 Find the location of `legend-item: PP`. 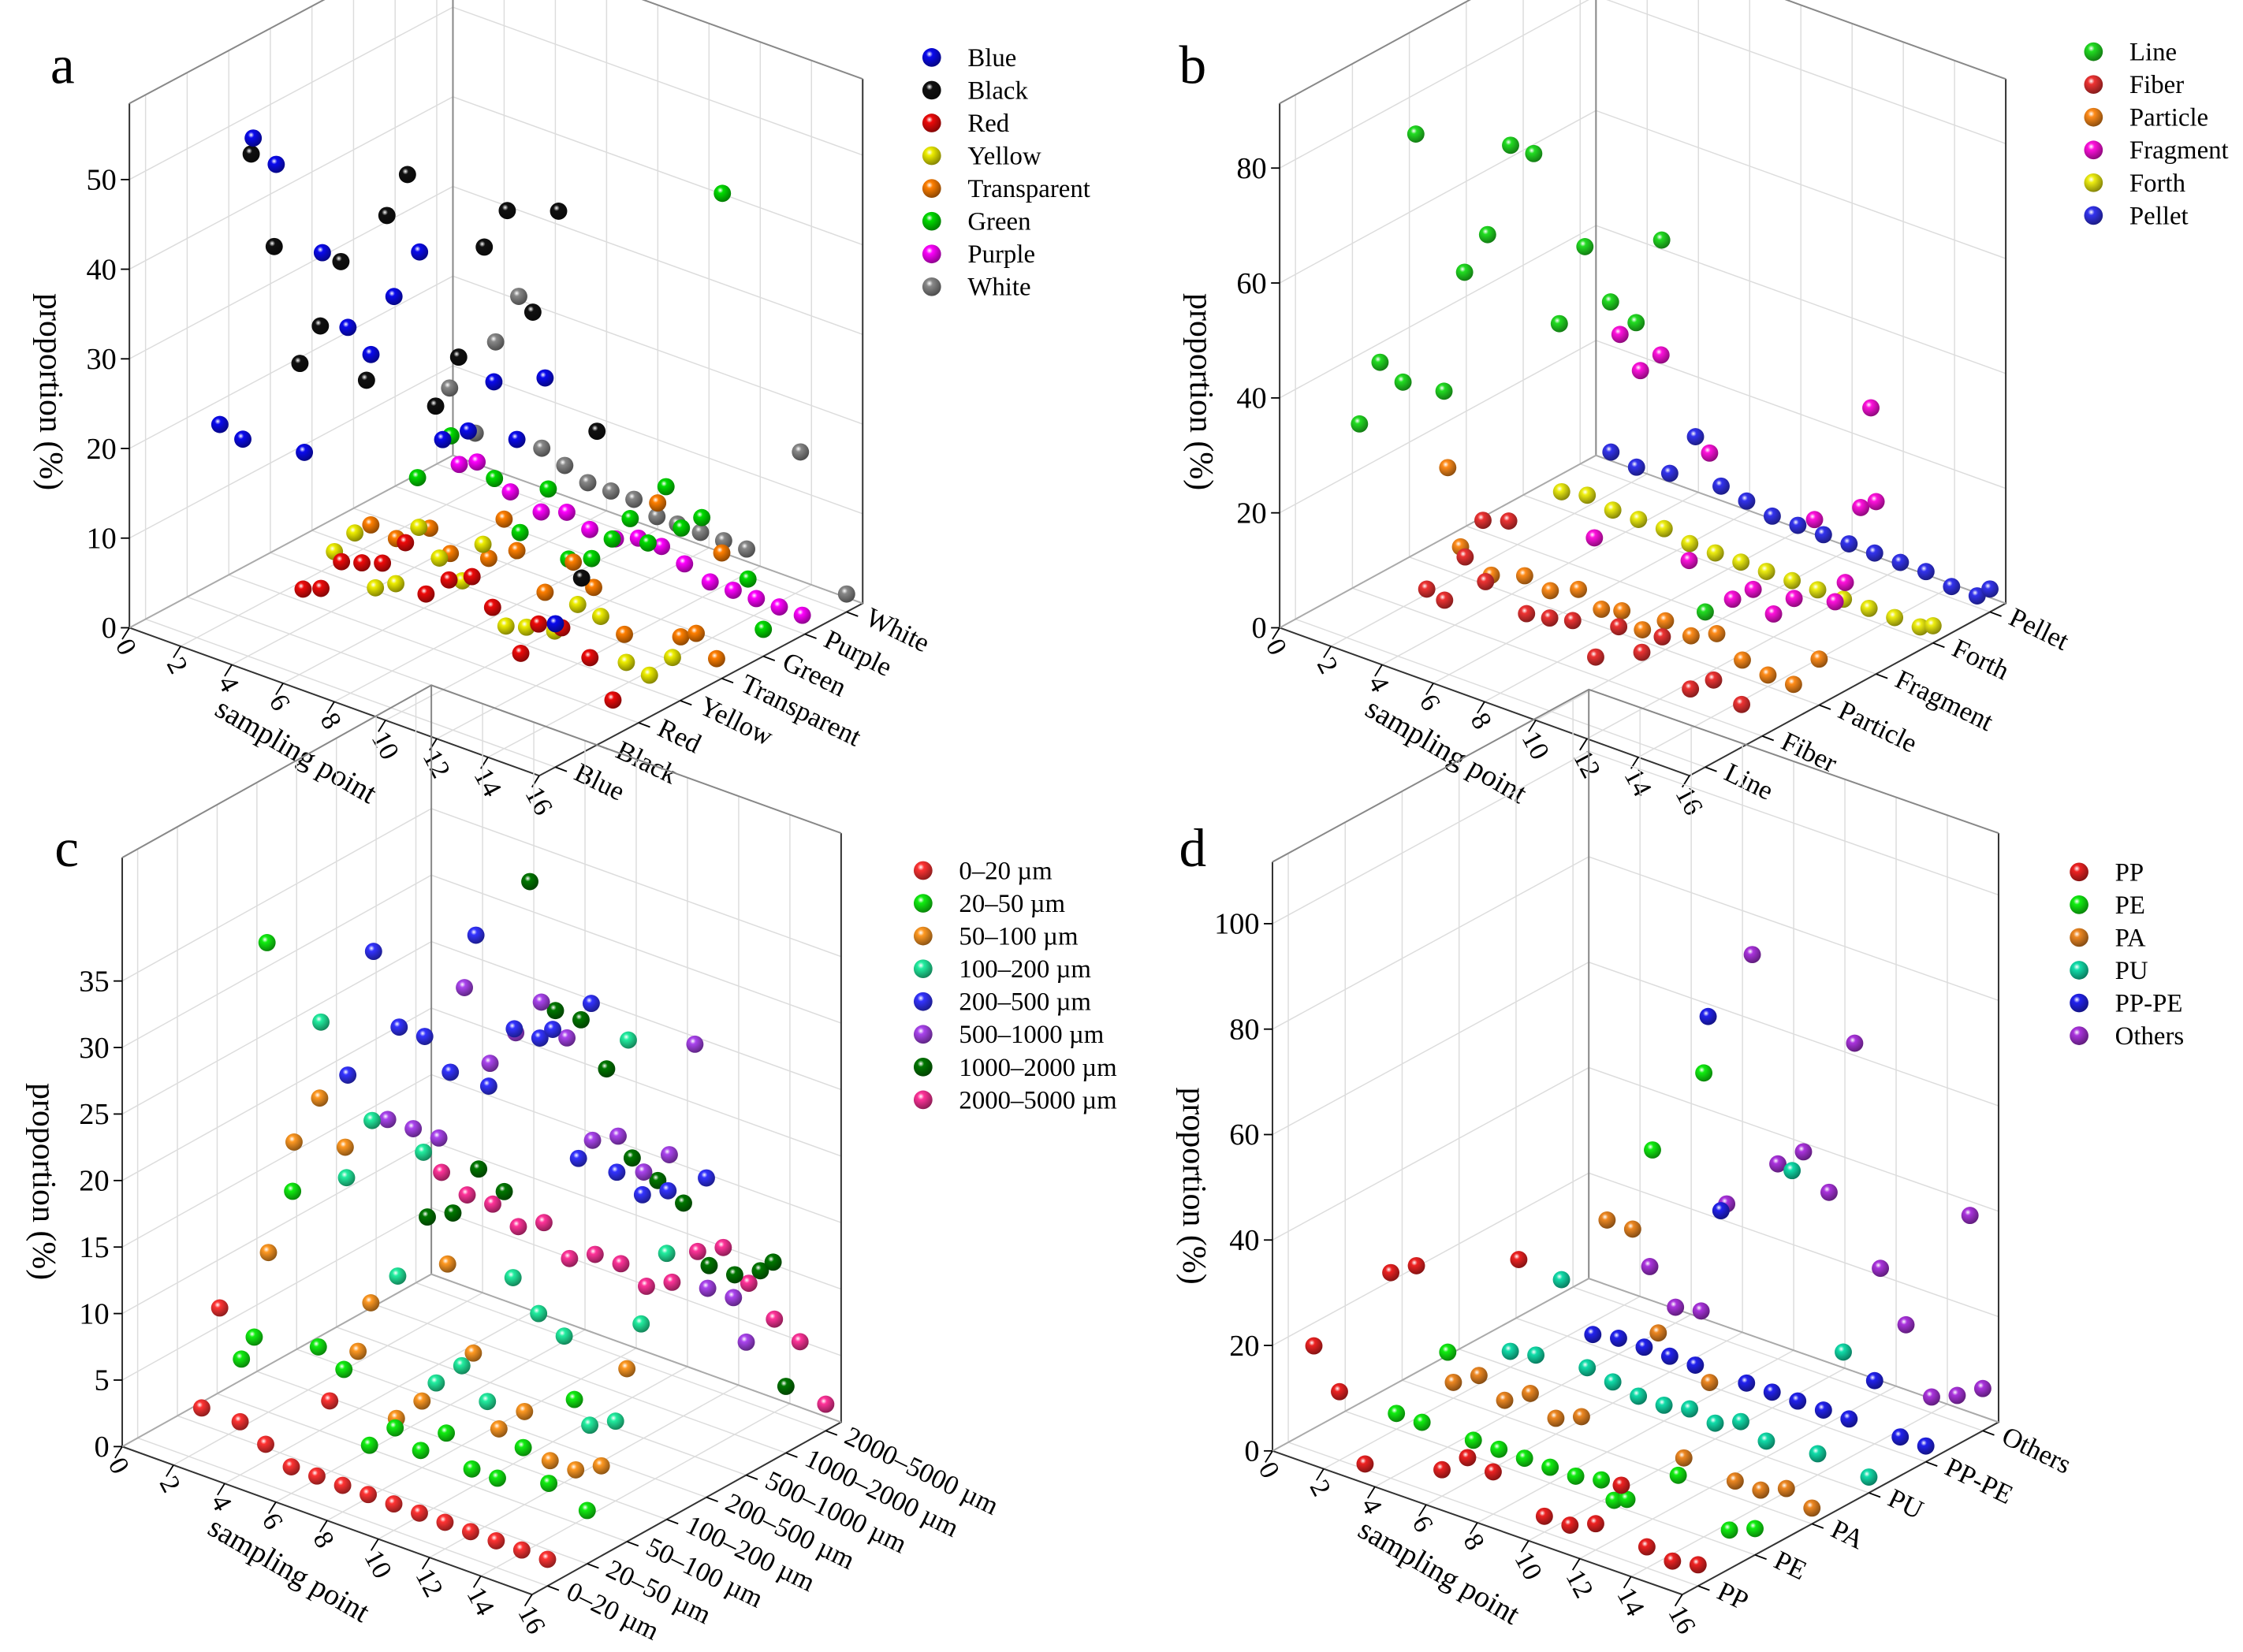

legend-item: PP is located at coordinates (2107, 872).